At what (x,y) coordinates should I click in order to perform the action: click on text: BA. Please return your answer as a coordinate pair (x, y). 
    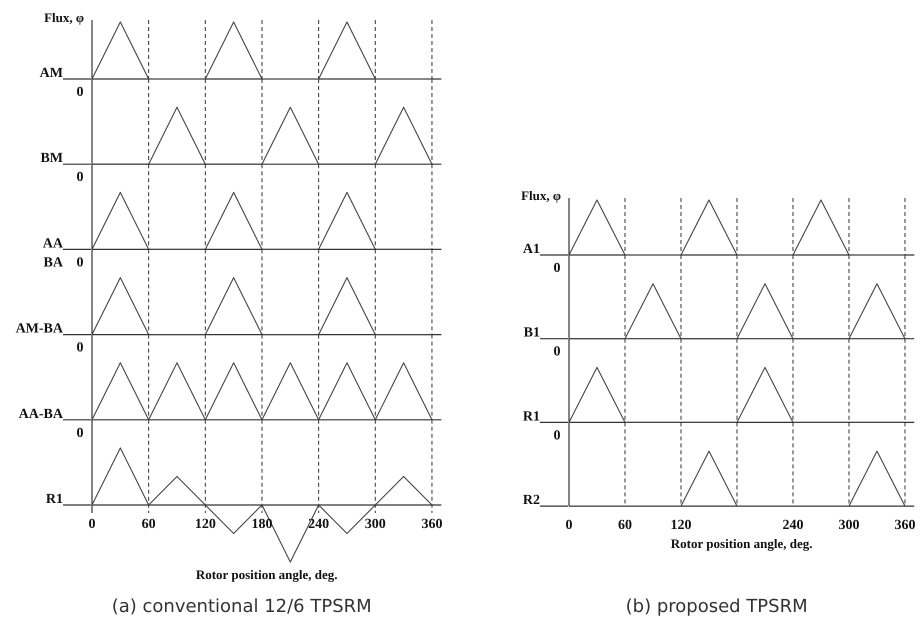
    Looking at the image, I should click on (54, 262).